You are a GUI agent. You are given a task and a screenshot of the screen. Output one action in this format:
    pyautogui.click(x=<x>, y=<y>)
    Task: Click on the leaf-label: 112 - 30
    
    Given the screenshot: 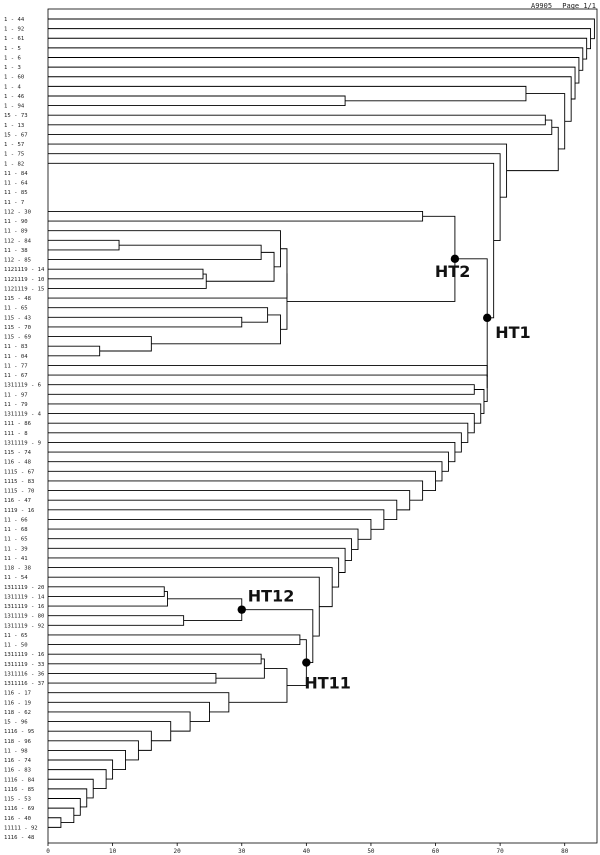 What is the action you would take?
    pyautogui.click(x=17, y=212)
    